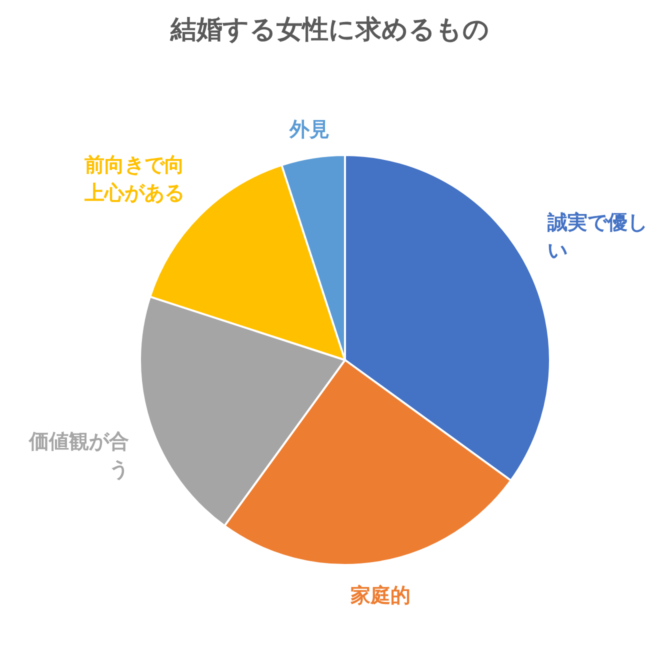 The image size is (660, 660). I want to click on slice-label: 誠実で優しい, so click(597, 236).